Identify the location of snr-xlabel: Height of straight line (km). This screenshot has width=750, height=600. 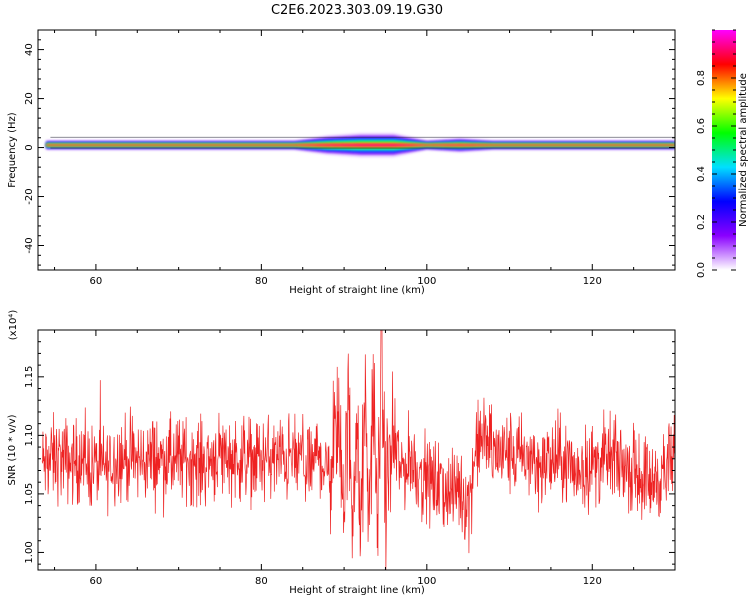
(357, 590).